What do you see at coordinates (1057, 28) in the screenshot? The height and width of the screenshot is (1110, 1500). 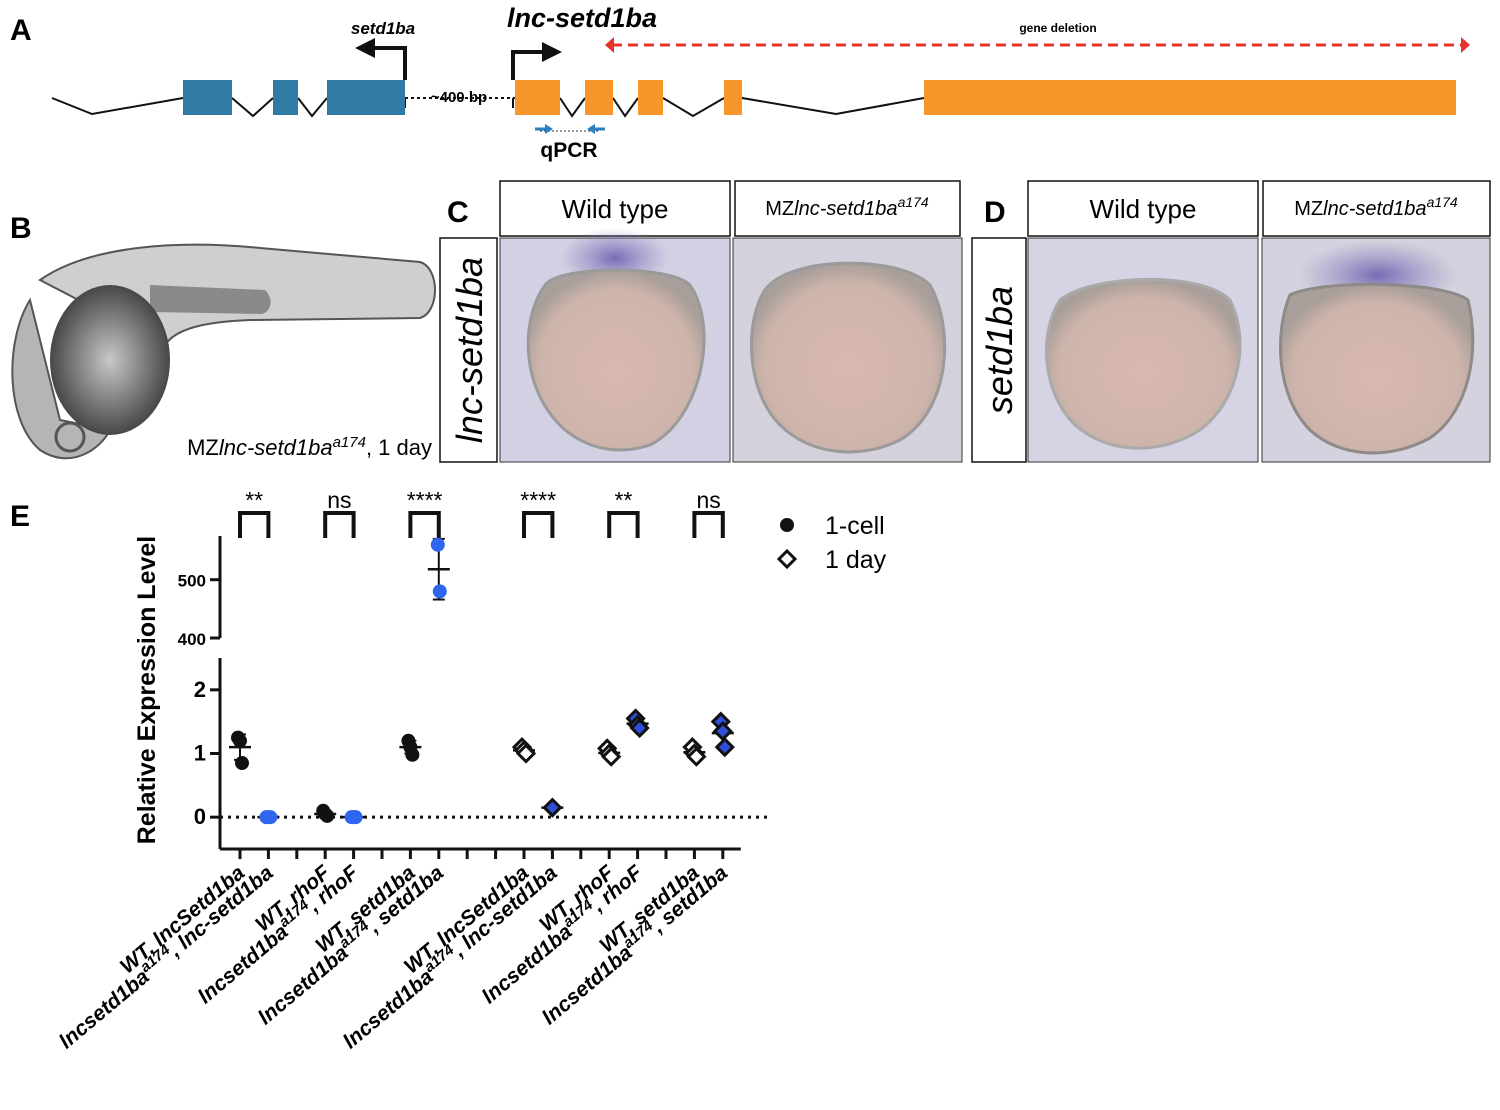 I see `deletion-label: gene deletion` at bounding box center [1057, 28].